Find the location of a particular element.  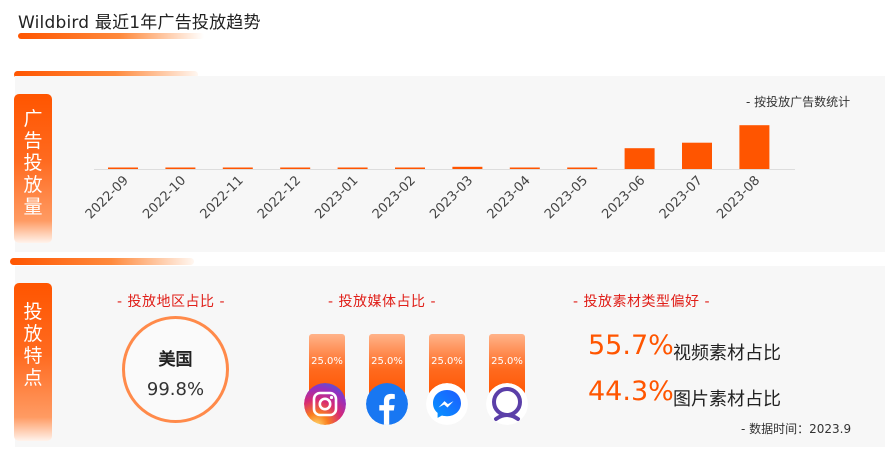

x-tick-label: 2023-02 is located at coordinates (394, 197).